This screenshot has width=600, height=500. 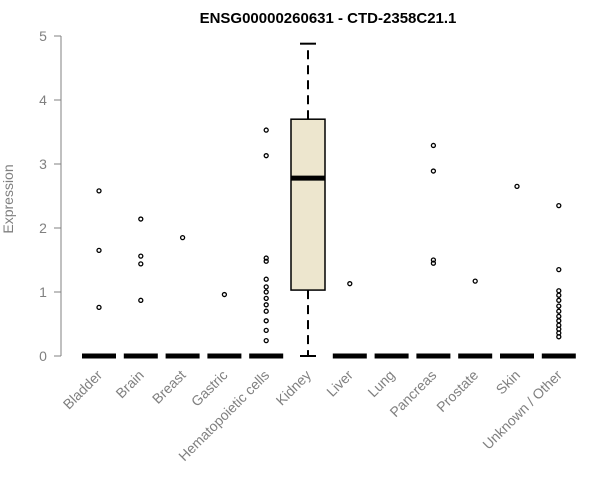 I want to click on box-bladder, so click(x=99, y=273).